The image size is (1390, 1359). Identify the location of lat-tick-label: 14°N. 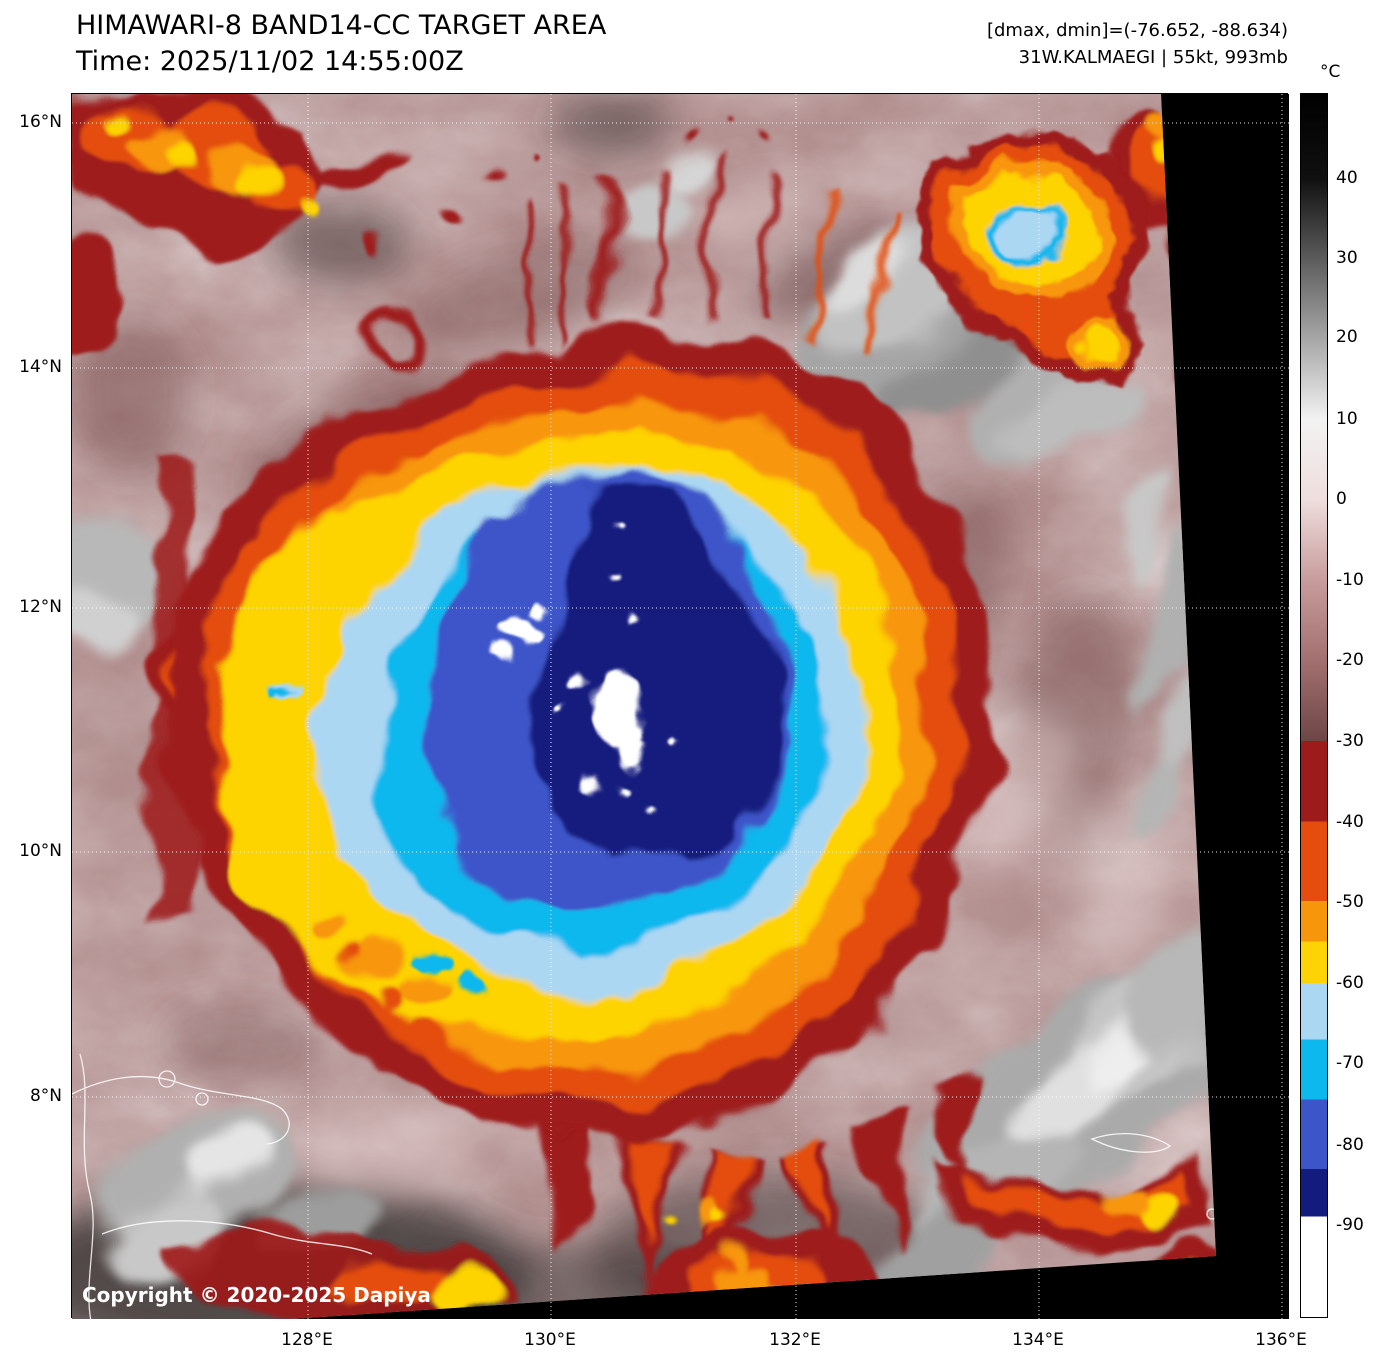
(40, 367).